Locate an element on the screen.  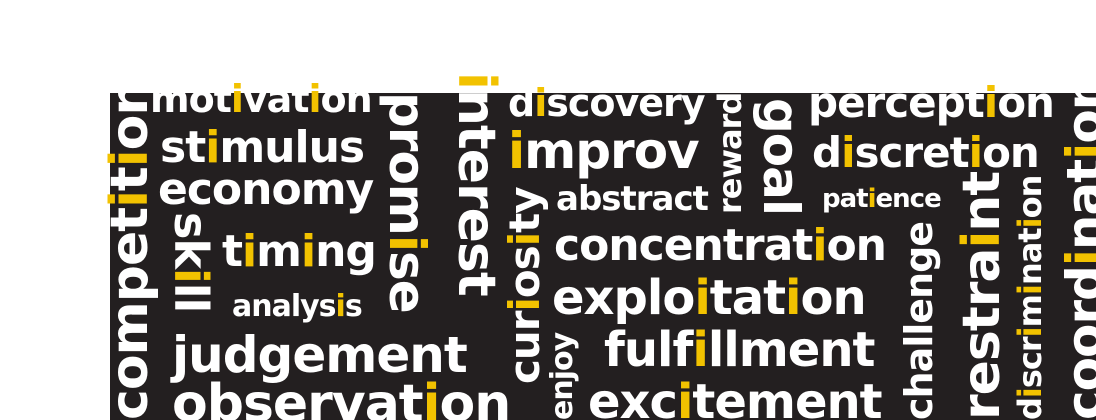
word-concentration: concentration is located at coordinates (720, 245).